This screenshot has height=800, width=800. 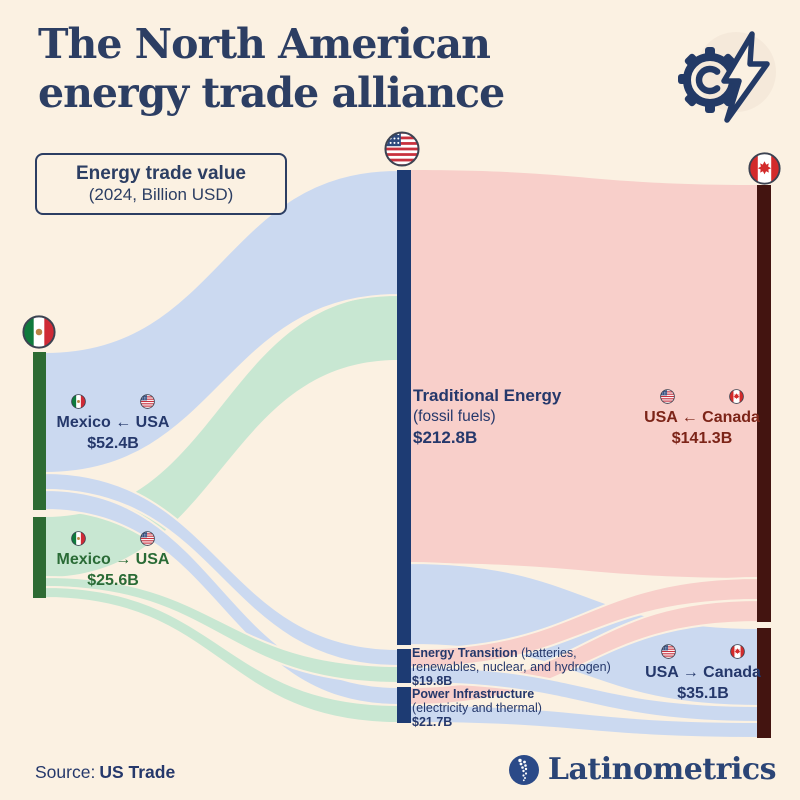 I want to click on flow-label: USA → Canada, so click(x=703, y=672).